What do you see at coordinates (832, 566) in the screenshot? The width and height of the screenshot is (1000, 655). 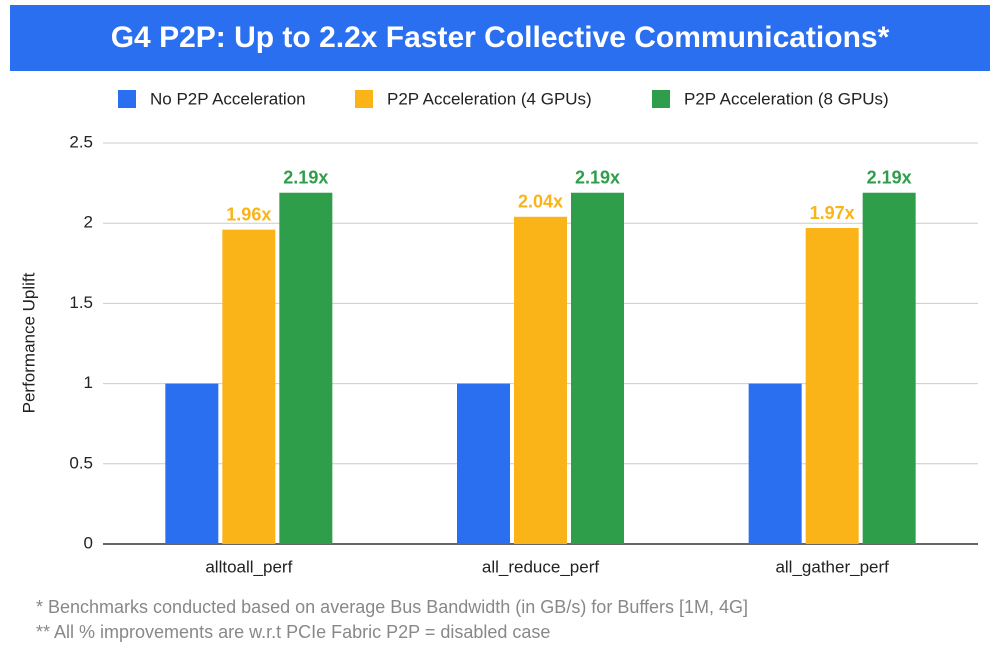 I see `x-tick-label: all_gather_perf` at bounding box center [832, 566].